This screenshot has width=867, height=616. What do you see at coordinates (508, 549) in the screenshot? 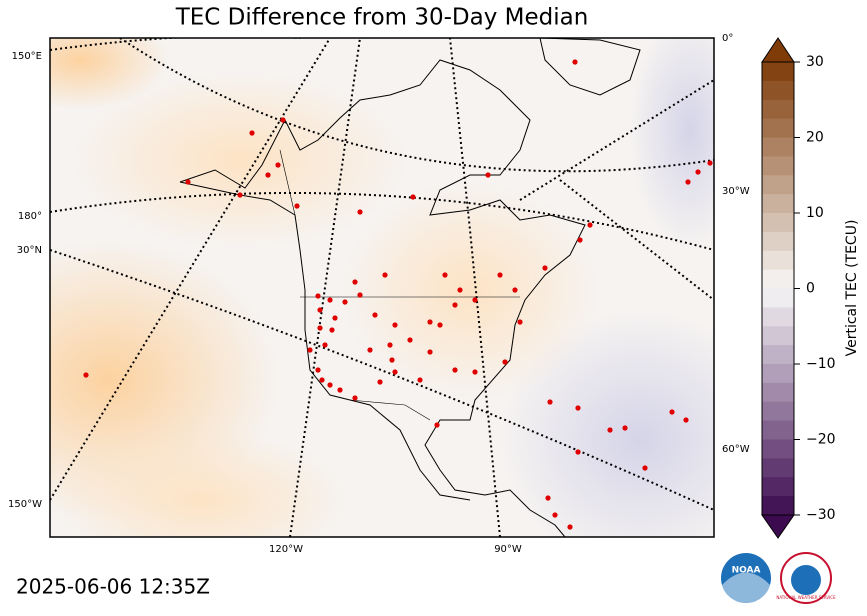
I see `graticule-label: 90°W` at bounding box center [508, 549].